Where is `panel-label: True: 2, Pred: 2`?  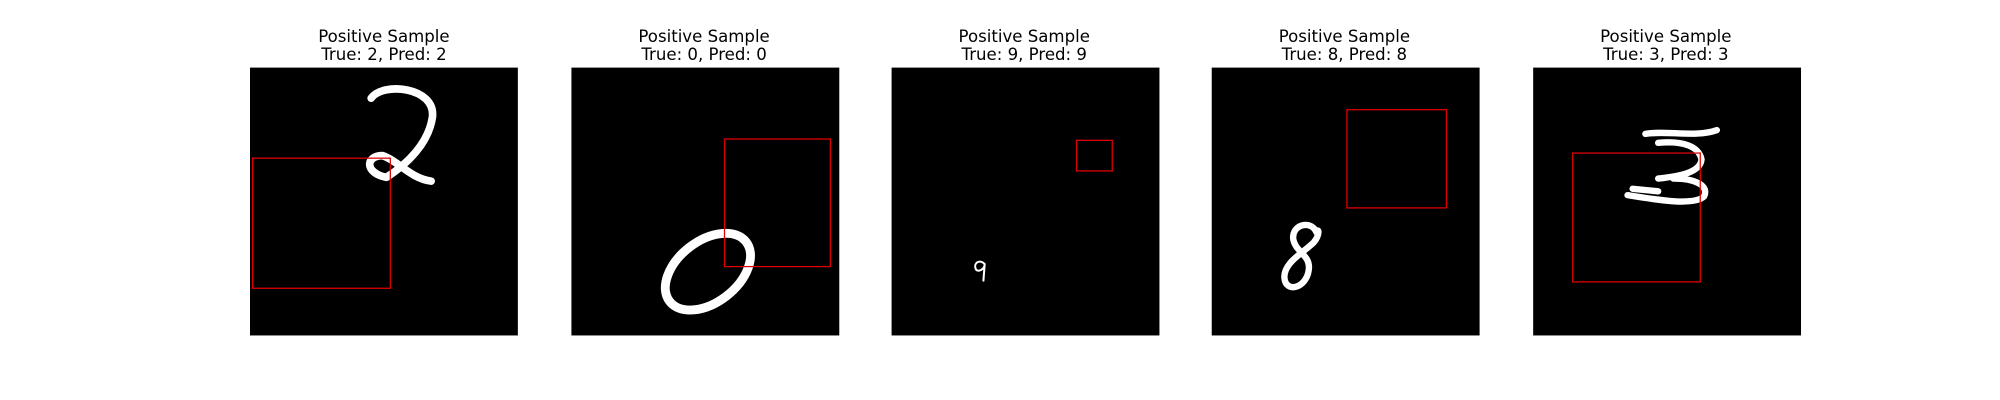 panel-label: True: 2, Pred: 2 is located at coordinates (383, 54).